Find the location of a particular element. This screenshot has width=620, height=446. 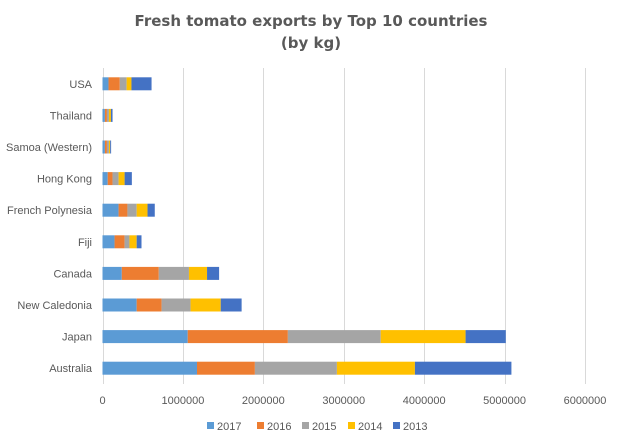

category-label: Fiji is located at coordinates (85, 243).